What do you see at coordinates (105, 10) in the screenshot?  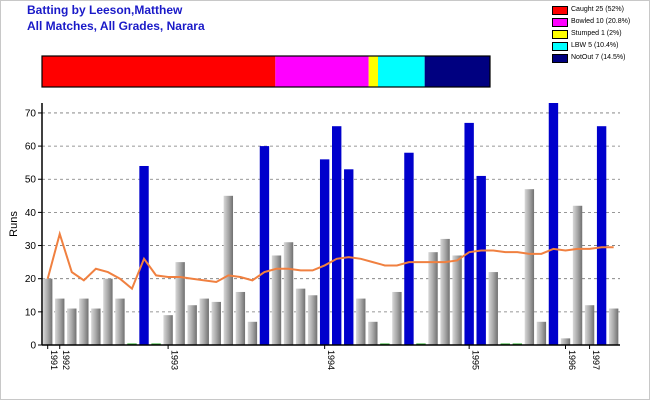 I see `chart-title: Batting by Leeson,Matthew` at bounding box center [105, 10].